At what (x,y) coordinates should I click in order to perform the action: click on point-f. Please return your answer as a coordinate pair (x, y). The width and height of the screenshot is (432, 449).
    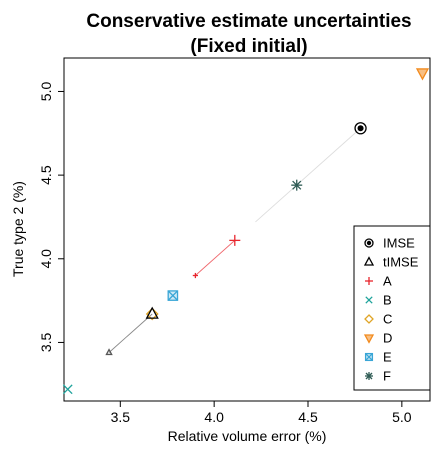
    Looking at the image, I should click on (297, 185).